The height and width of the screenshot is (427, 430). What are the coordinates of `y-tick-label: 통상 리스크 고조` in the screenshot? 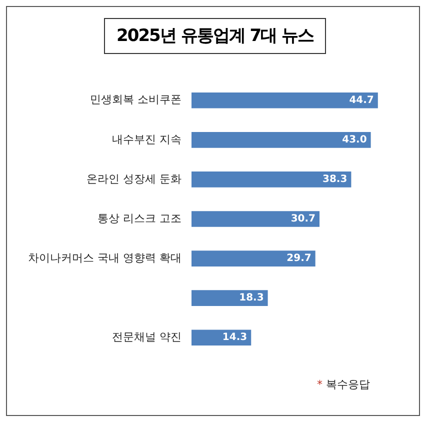 It's located at (139, 218).